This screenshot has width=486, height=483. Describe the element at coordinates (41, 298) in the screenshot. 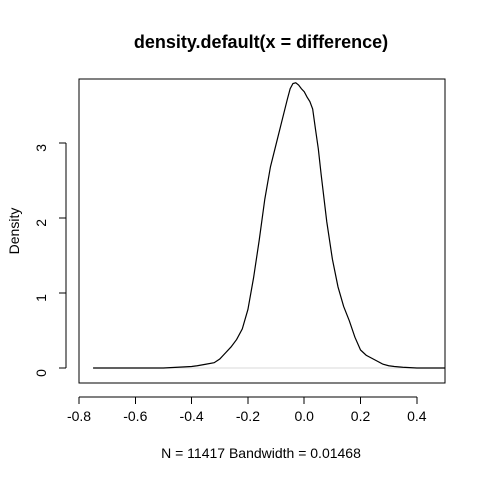

I see `y-tick-label: 1` at that location.